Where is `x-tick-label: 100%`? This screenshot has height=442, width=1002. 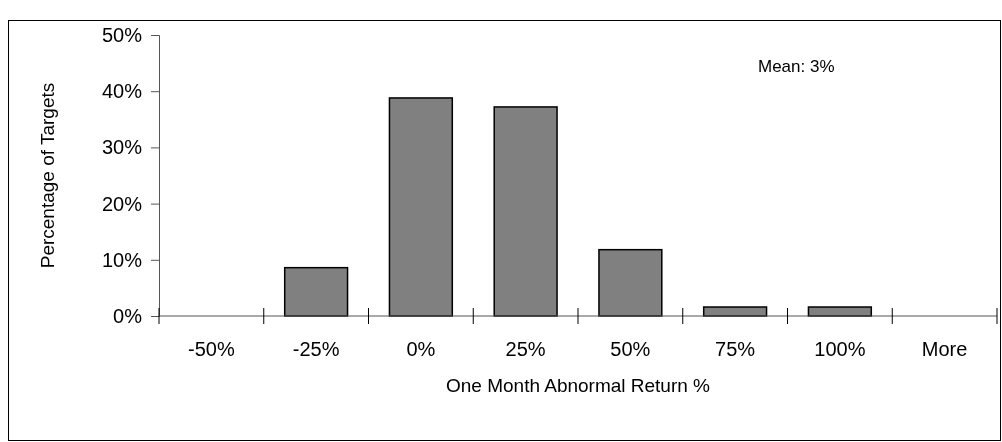
x-tick-label: 100% is located at coordinates (840, 349).